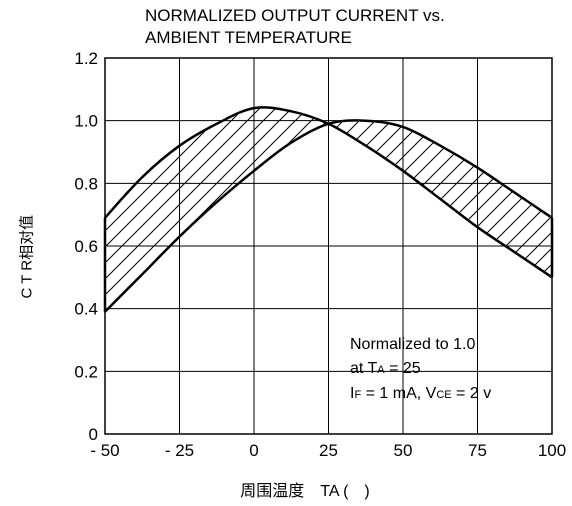 This screenshot has width=572, height=506. Describe the element at coordinates (253, 450) in the screenshot. I see `x-tick-label: 0` at that location.